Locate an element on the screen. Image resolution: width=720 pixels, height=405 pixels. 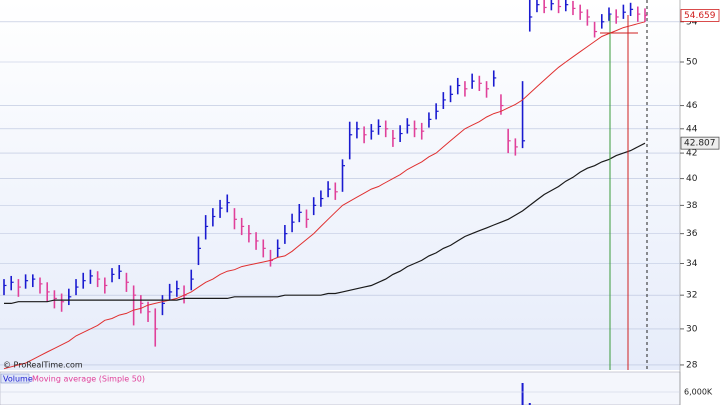
y-tick-label: 38 is located at coordinates (692, 206).